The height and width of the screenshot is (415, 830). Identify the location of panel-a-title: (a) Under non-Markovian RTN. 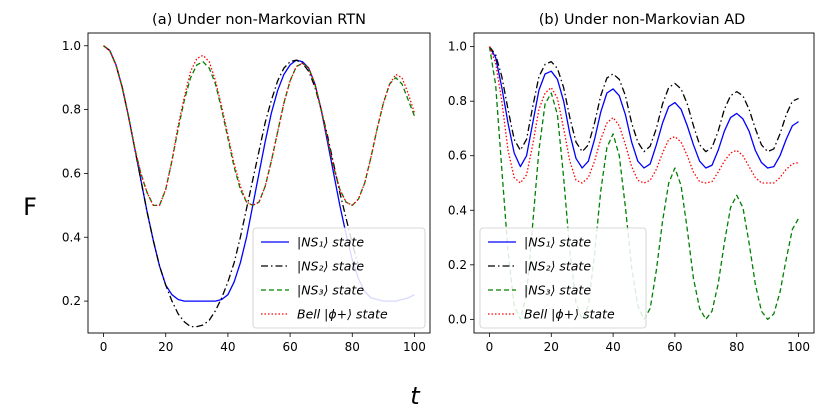
(259, 20).